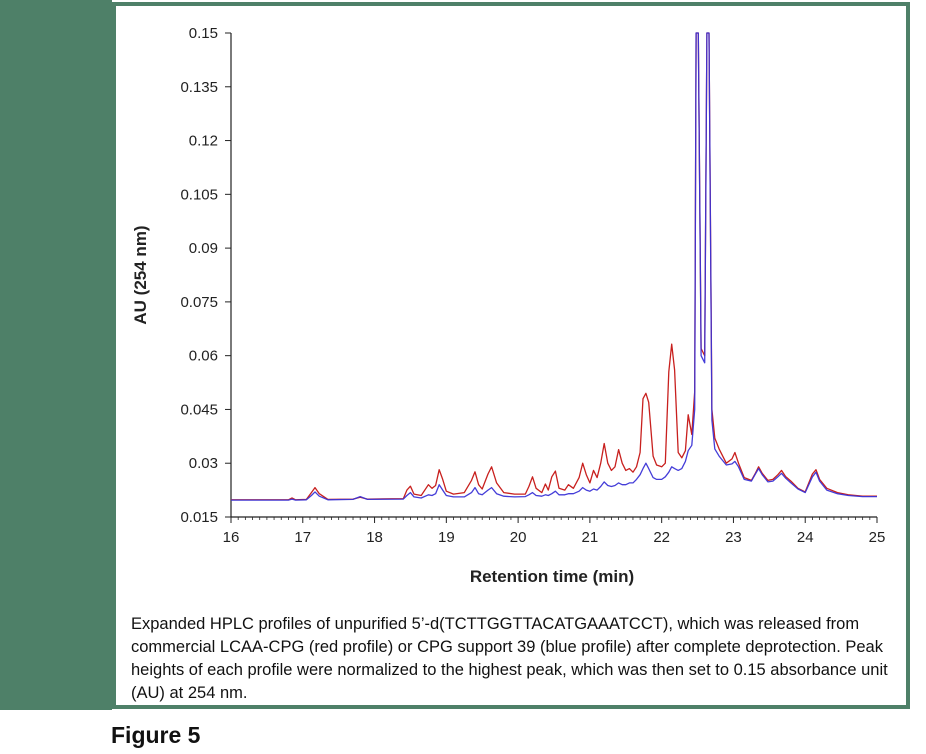 The height and width of the screenshot is (754, 926). What do you see at coordinates (203, 248) in the screenshot?
I see `y-tick-label: 0.09` at bounding box center [203, 248].